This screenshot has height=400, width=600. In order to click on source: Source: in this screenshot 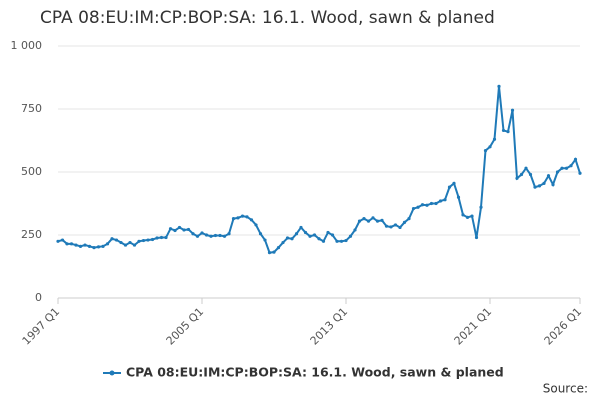, I will do `click(565, 389)`.